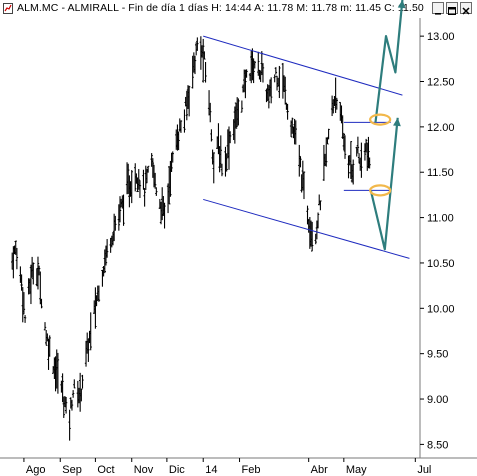 This screenshot has width=477, height=476. Describe the element at coordinates (438, 8) in the screenshot. I see `minimize-button` at that location.